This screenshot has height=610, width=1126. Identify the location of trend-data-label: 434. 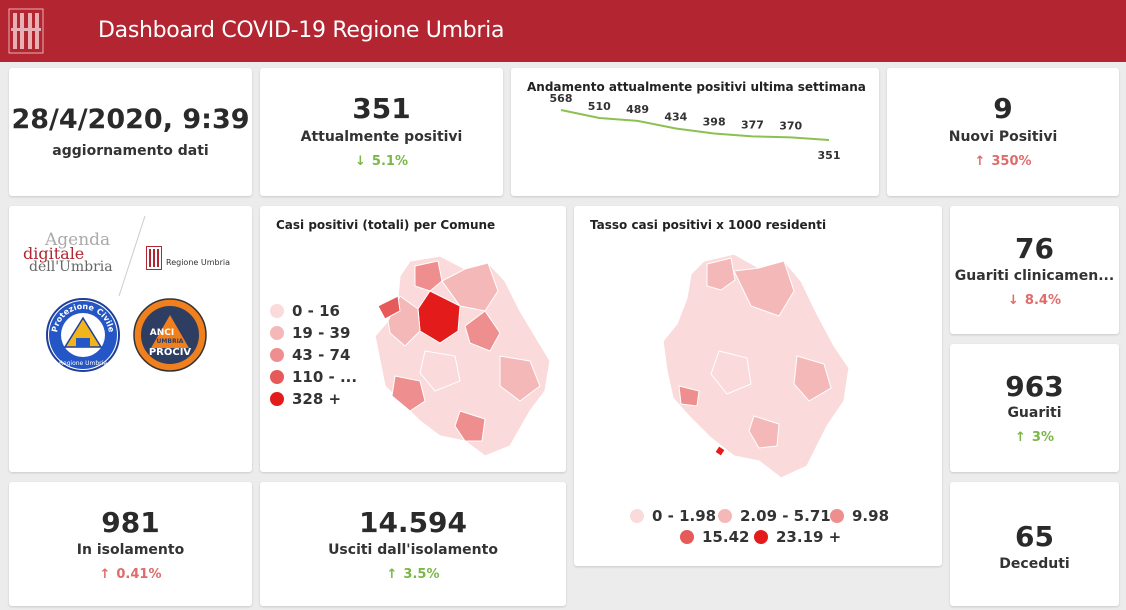
(675, 117).